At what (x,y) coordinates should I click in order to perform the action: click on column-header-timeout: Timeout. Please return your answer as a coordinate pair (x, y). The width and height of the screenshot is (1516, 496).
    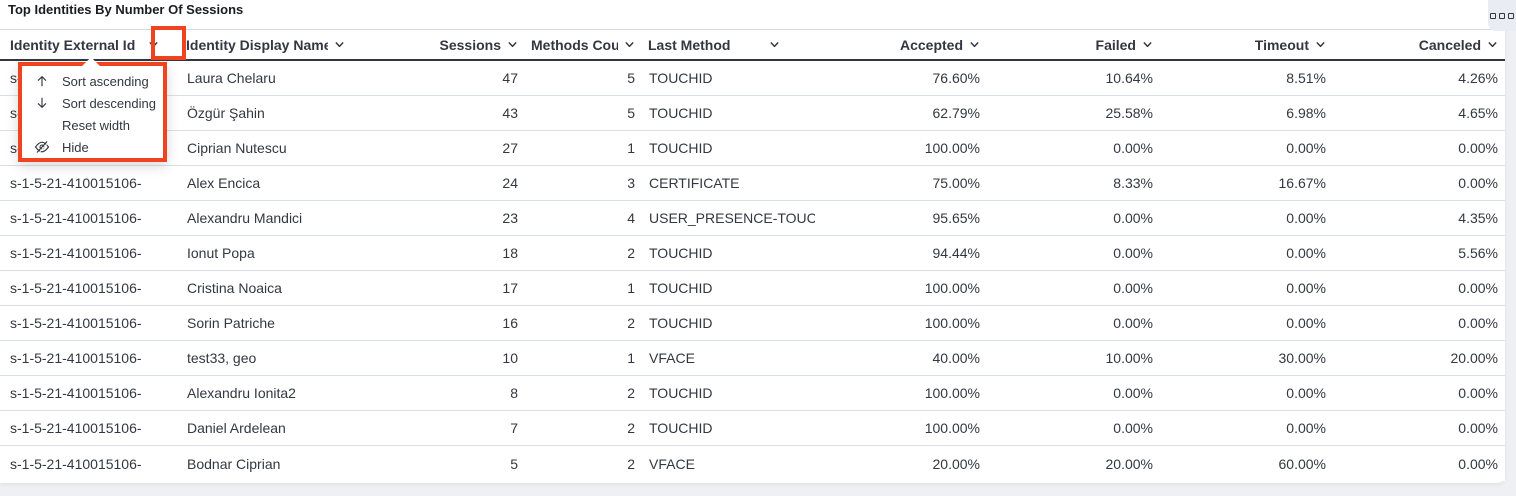
    Looking at the image, I should click on (1246, 44).